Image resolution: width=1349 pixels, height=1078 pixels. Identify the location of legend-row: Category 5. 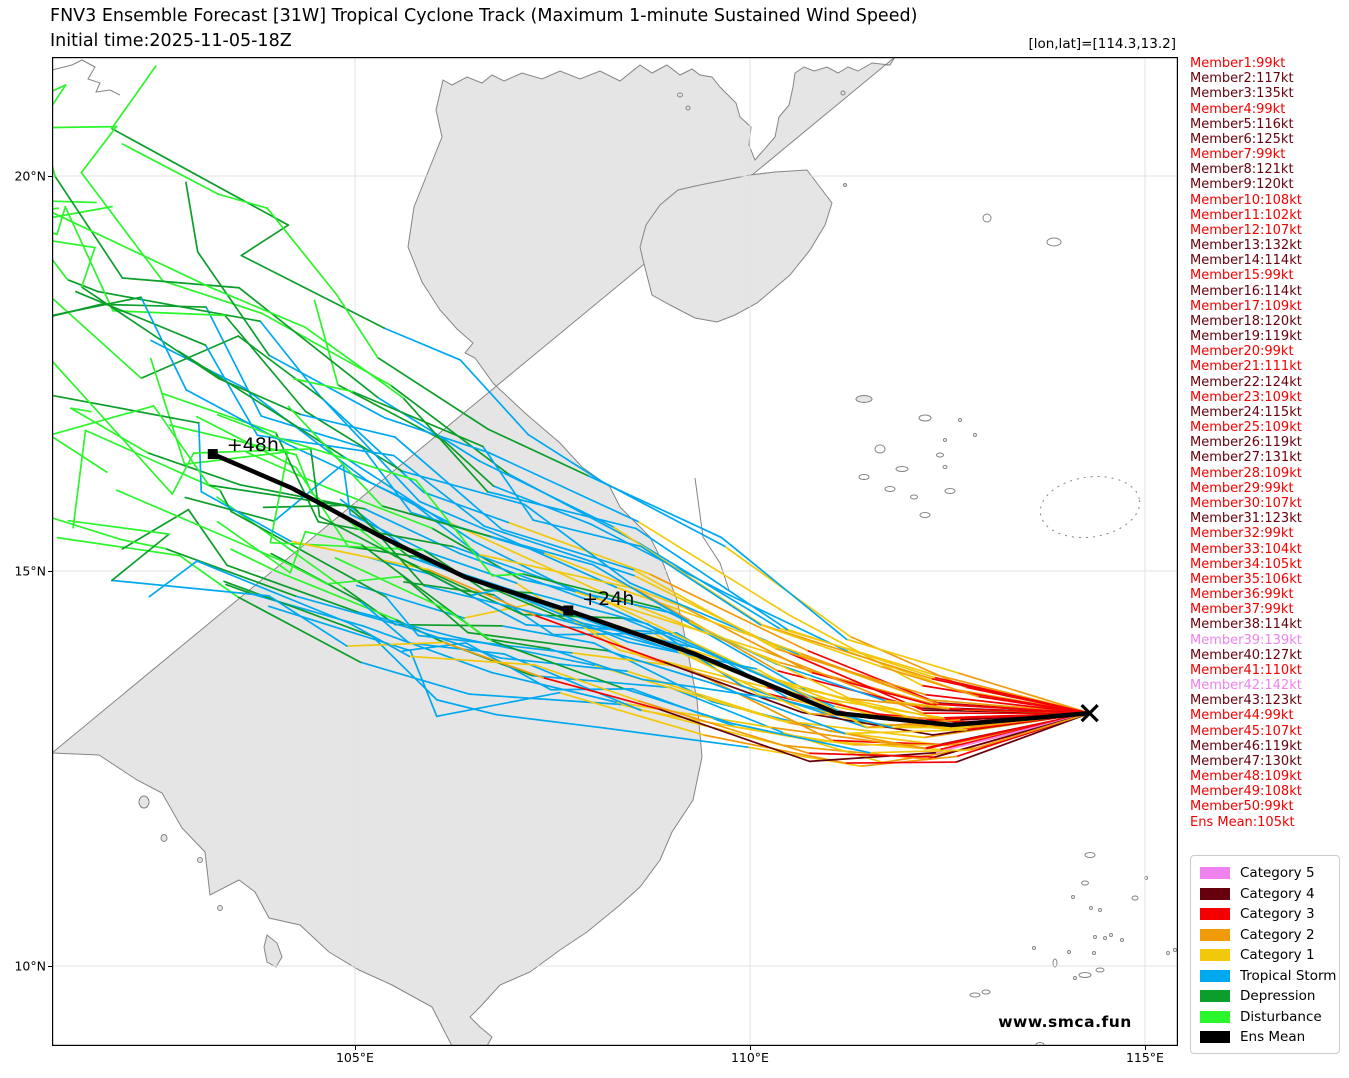
(1265, 873).